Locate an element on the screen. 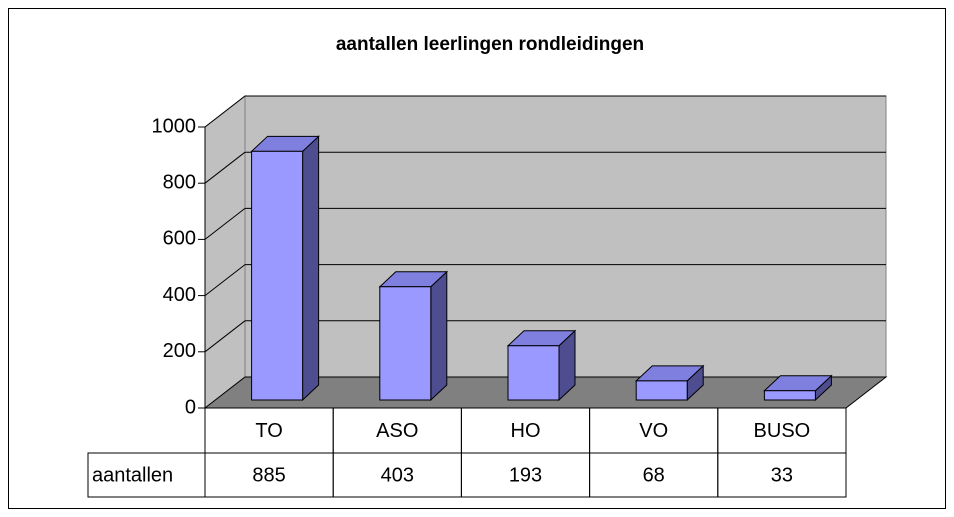 This screenshot has height=517, width=954. table-value: 885 is located at coordinates (268, 475).